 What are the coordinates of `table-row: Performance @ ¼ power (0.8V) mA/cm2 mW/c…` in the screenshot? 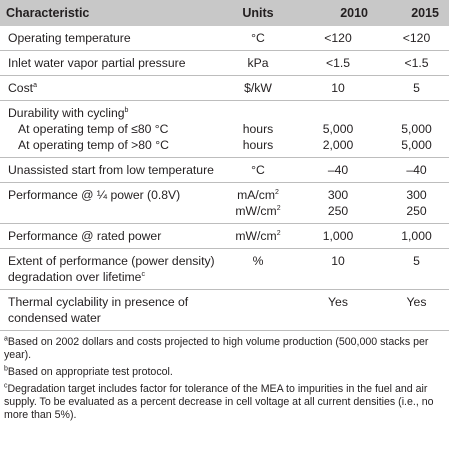 It's located at (224, 203).